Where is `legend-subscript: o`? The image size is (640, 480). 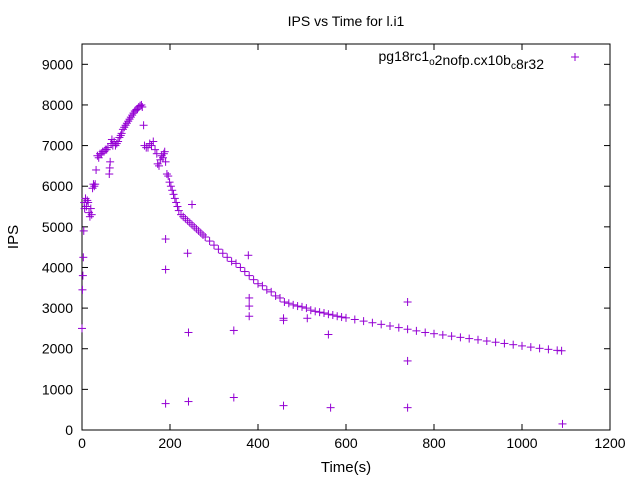 legend-subscript: o is located at coordinates (432, 62).